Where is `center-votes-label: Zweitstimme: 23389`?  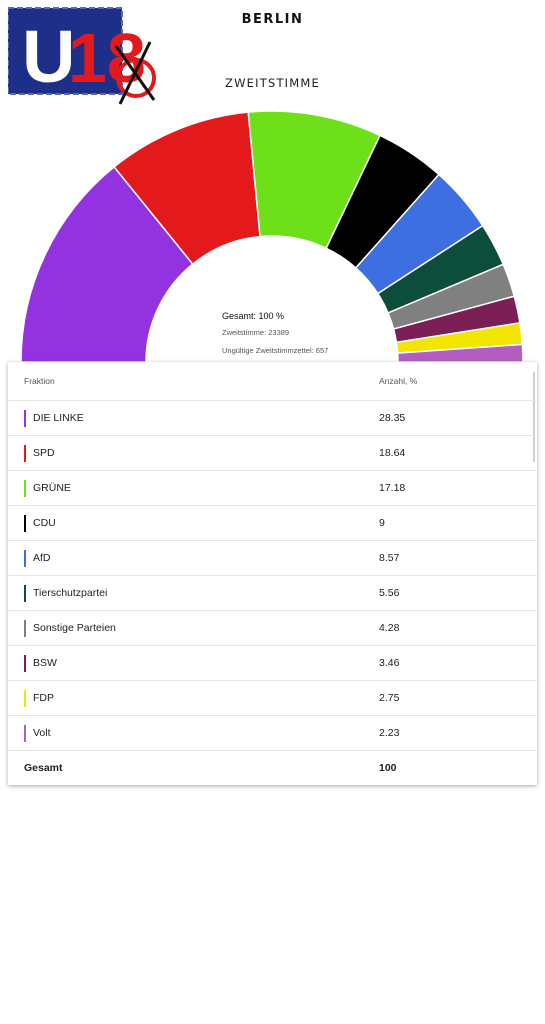
center-votes-label: Zweitstimme: 23389 is located at coordinates (256, 332).